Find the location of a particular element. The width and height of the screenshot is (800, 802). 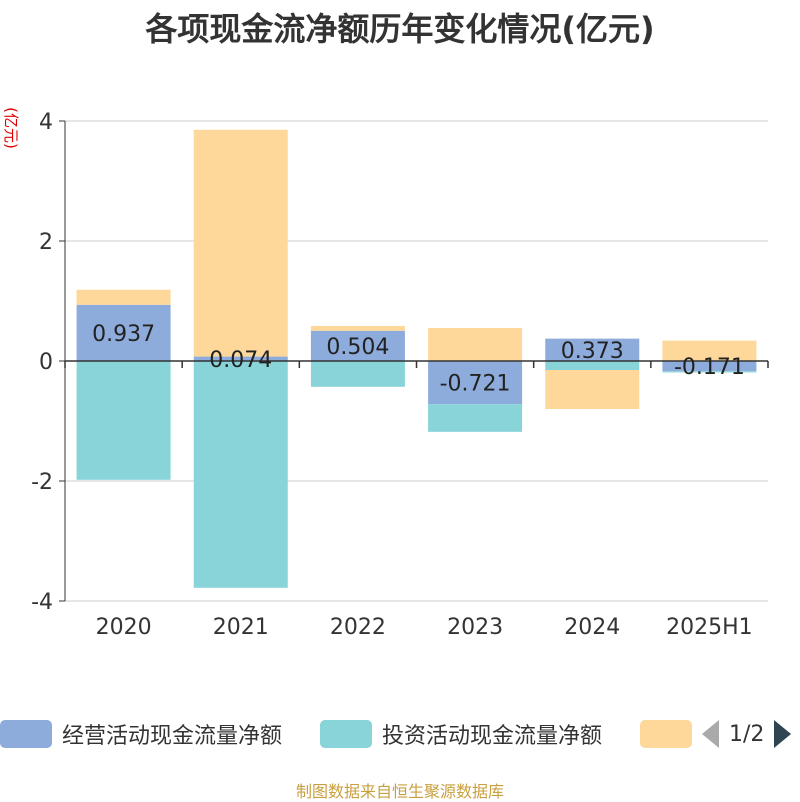

bar-series2-2024 is located at coordinates (592, 389).